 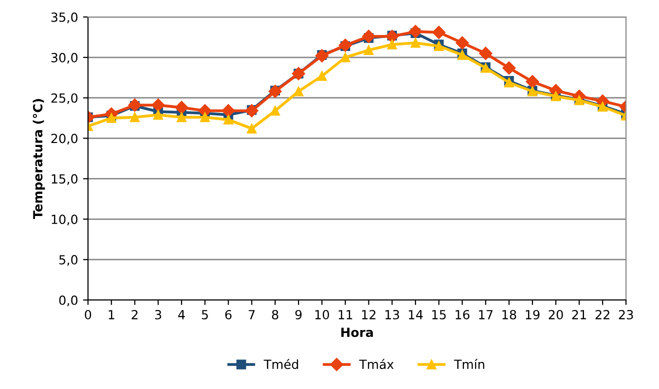 I want to click on y-tick-label: 35,0, so click(x=64, y=18).